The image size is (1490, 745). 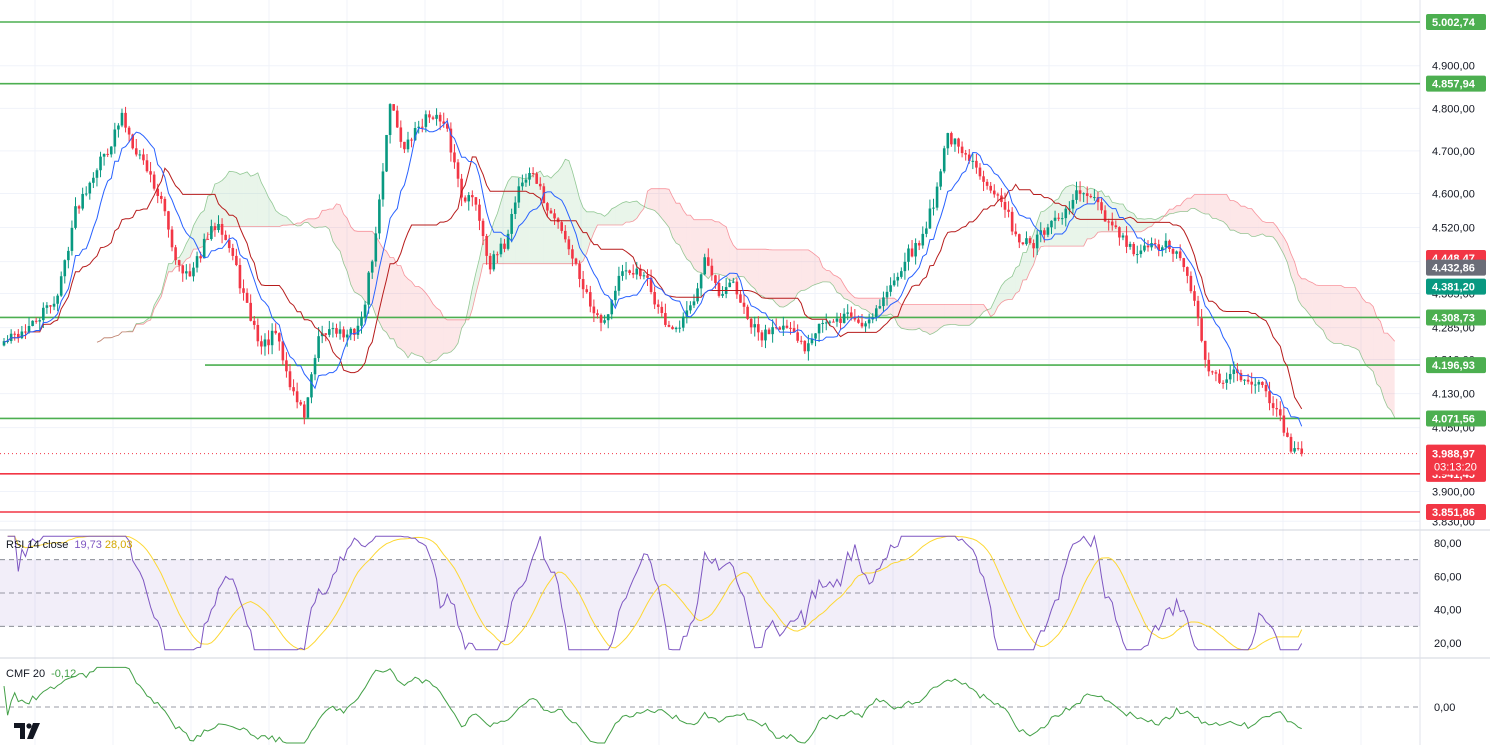 What do you see at coordinates (42, 674) in the screenshot?
I see `cmf-legend: CMF 20 -0,12` at bounding box center [42, 674].